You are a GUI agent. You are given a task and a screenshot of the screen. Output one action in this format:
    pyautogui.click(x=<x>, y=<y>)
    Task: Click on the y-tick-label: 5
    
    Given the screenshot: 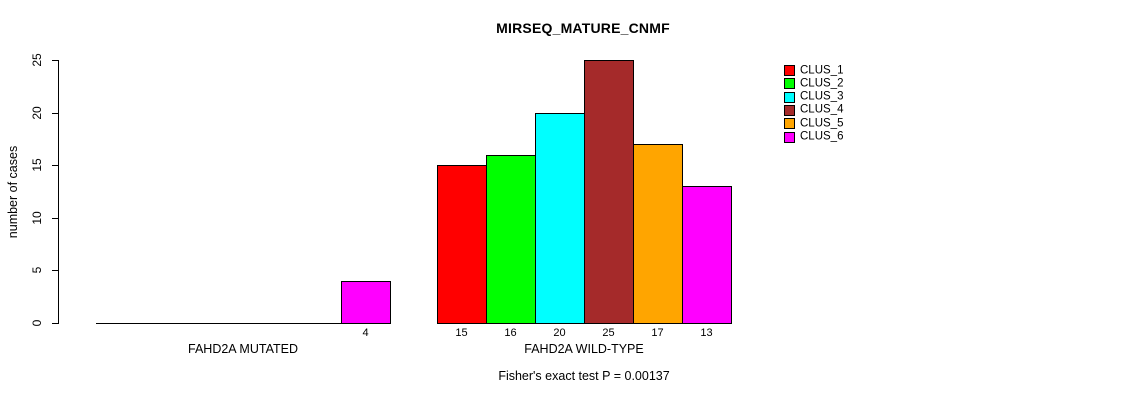 What is the action you would take?
    pyautogui.click(x=37, y=270)
    